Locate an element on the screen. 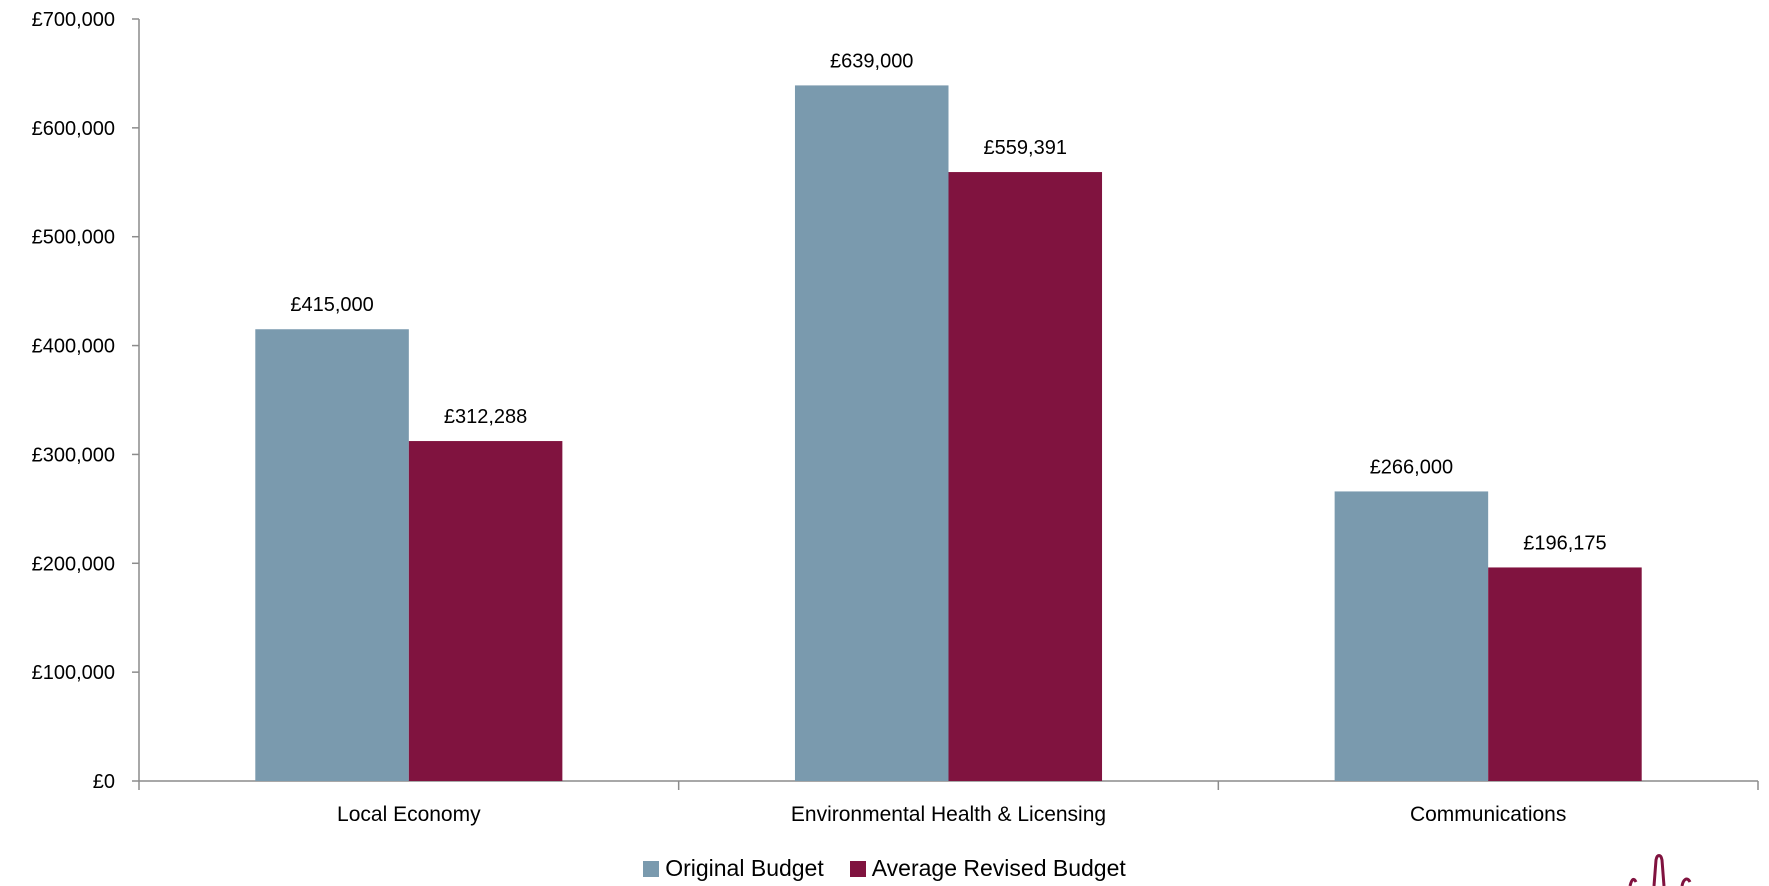  legend-swatch-average-revised-budget is located at coordinates (857, 868).